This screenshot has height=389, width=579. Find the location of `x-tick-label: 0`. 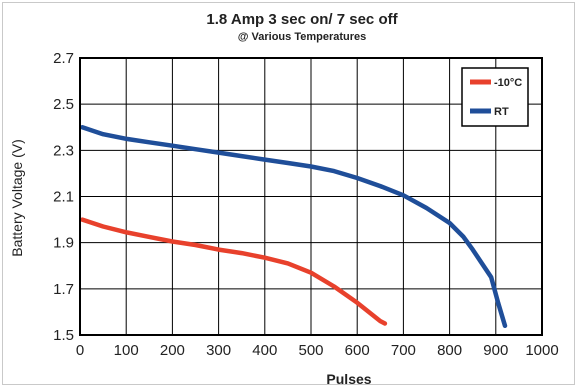

x-tick-label: 0 is located at coordinates (80, 350).